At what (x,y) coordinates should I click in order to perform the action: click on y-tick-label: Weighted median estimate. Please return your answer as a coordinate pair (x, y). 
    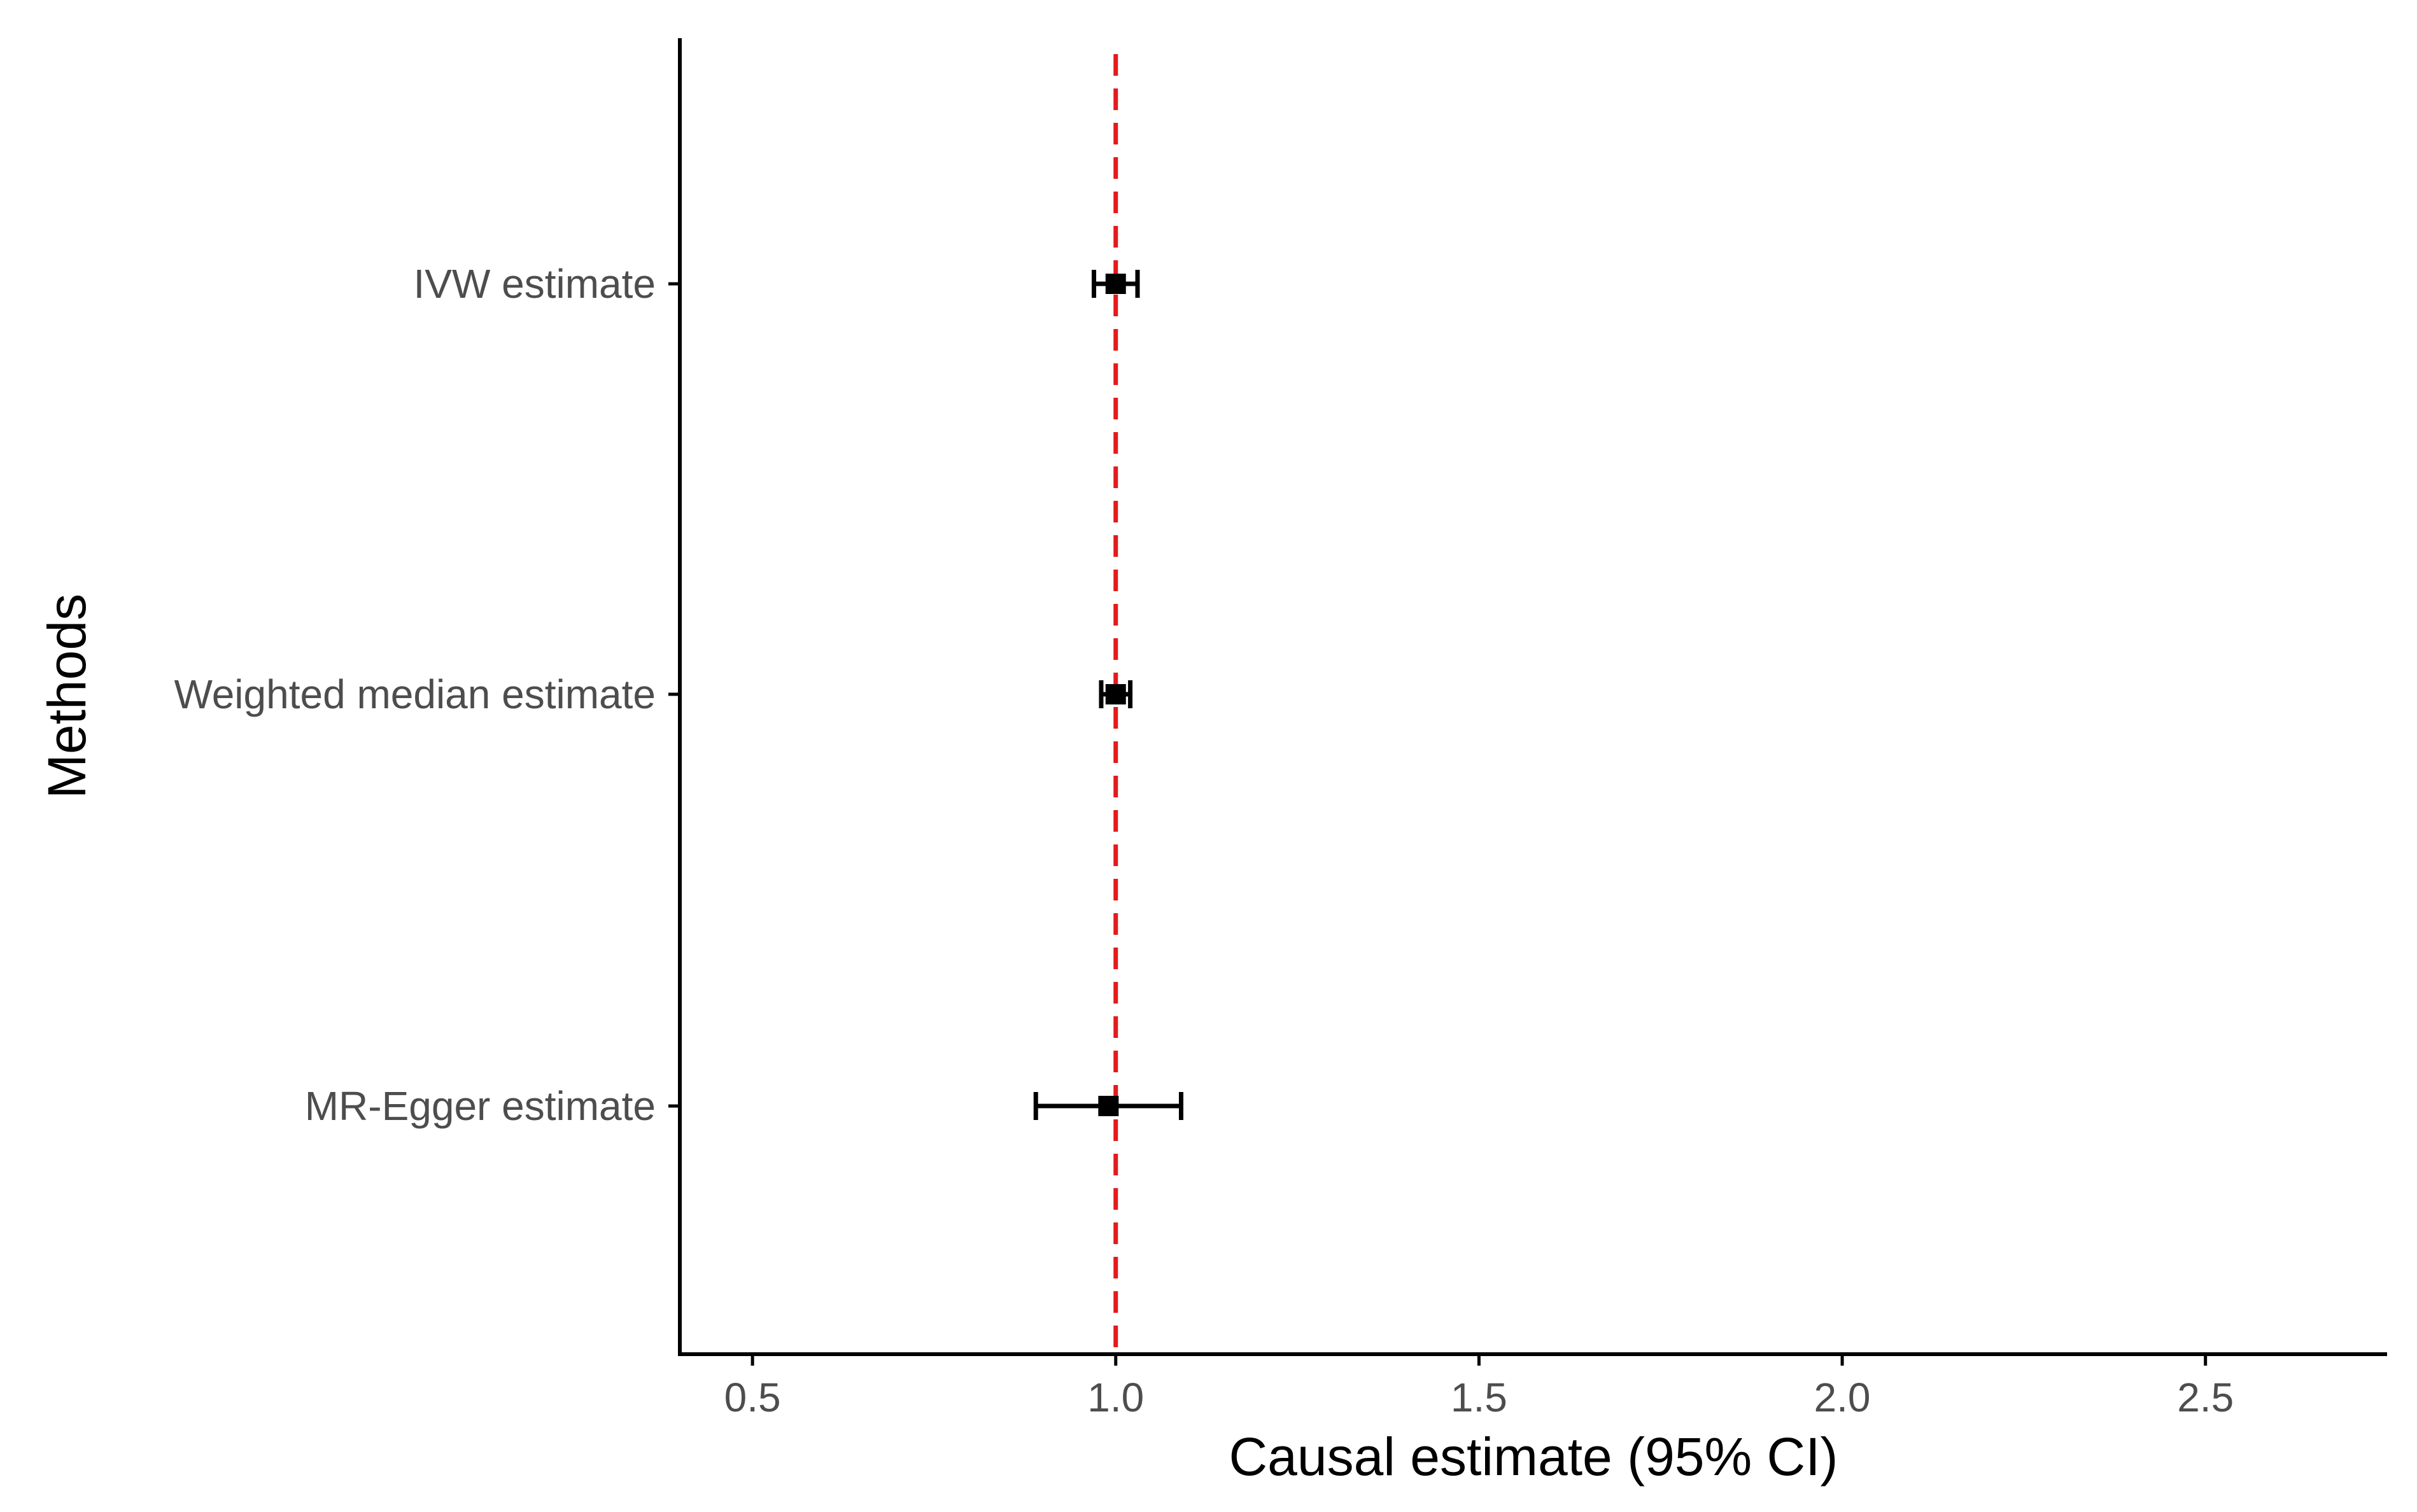
    Looking at the image, I should click on (415, 694).